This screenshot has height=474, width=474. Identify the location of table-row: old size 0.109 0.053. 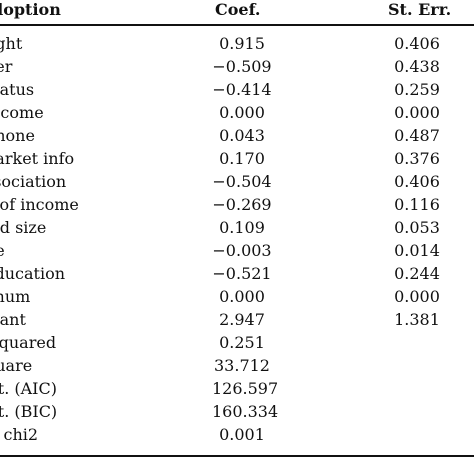
(237, 227).